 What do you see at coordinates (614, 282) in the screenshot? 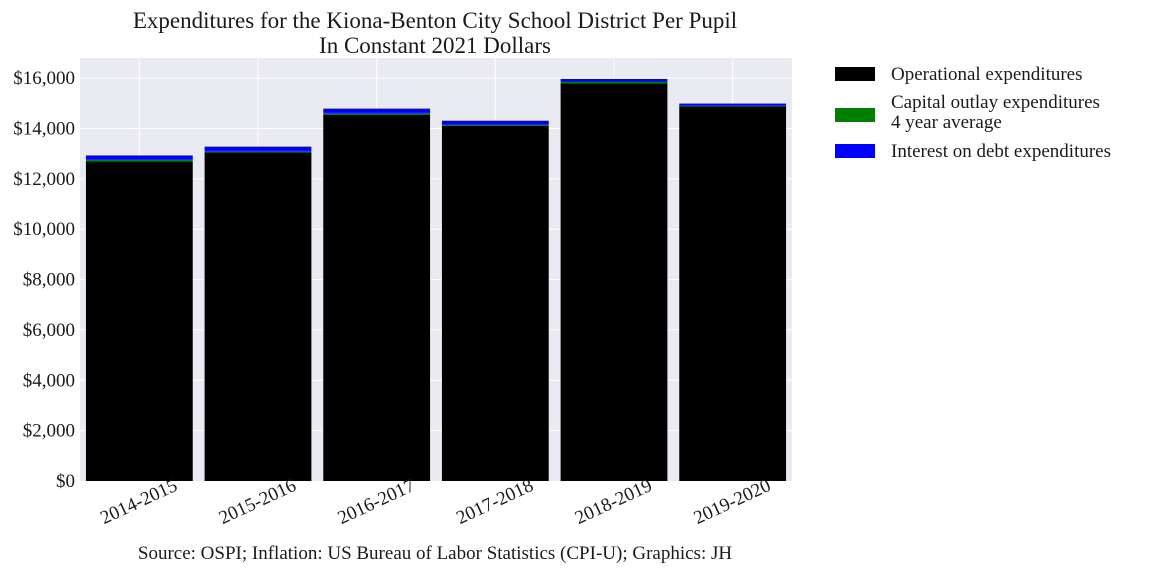
I see `bar-operational-2018-2019` at bounding box center [614, 282].